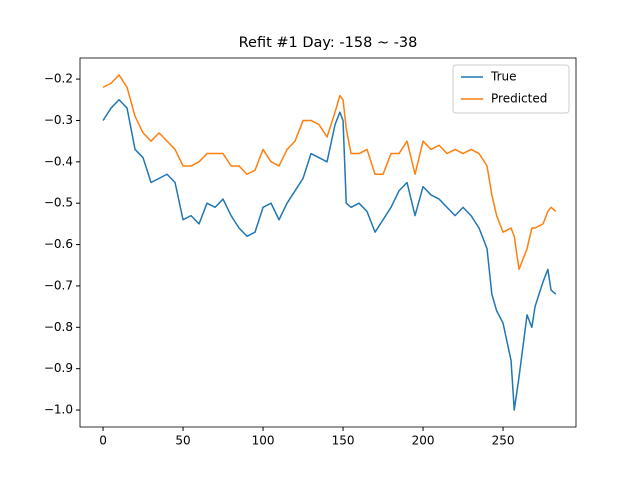  Describe the element at coordinates (58, 120) in the screenshot. I see `y-tick-label: −0.3` at that location.